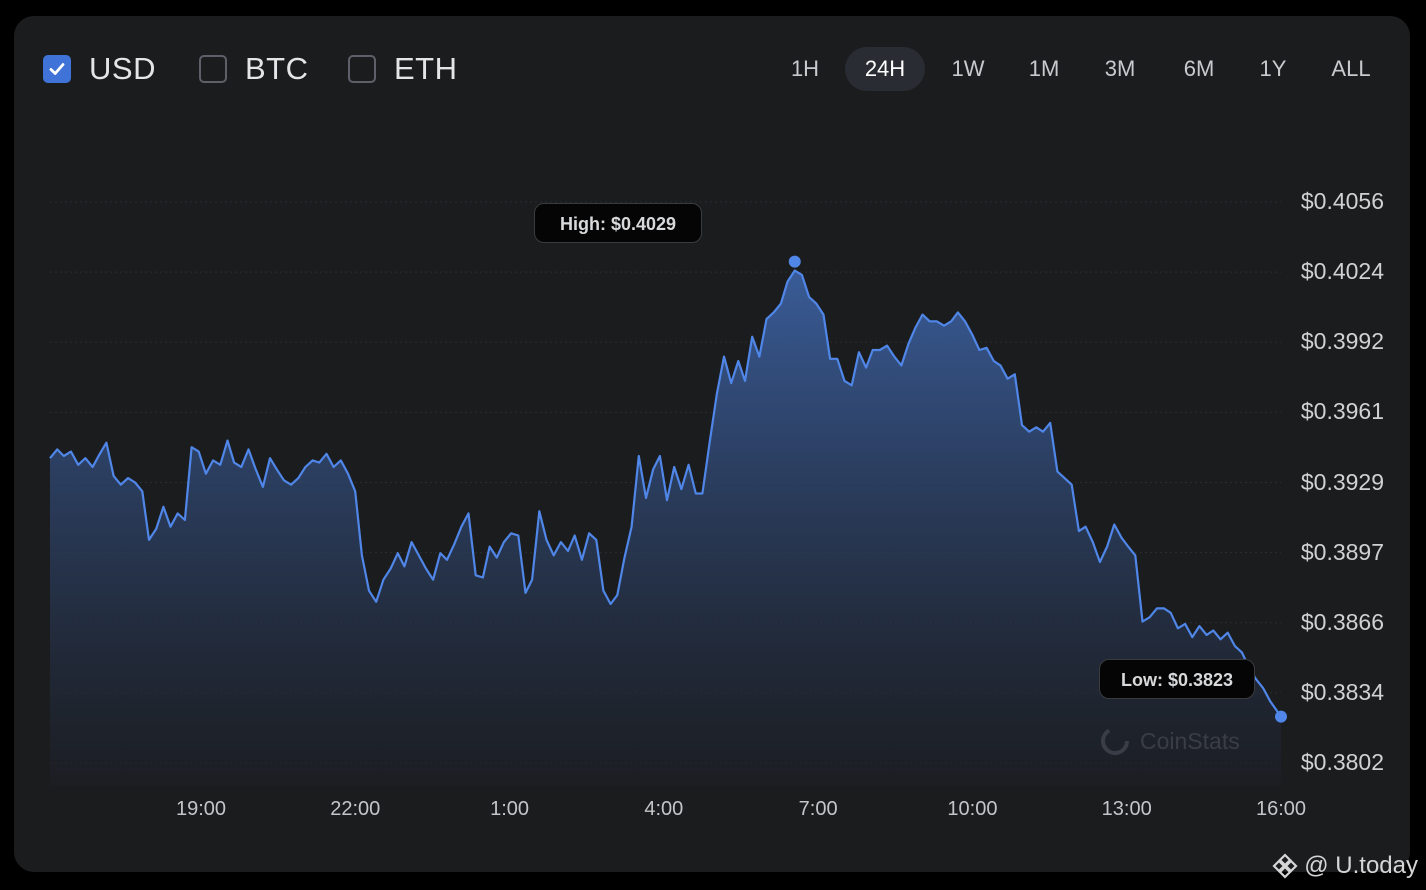 This screenshot has width=1426, height=890. Describe the element at coordinates (1342, 551) in the screenshot. I see `y-tick-label: $0.3897` at that location.